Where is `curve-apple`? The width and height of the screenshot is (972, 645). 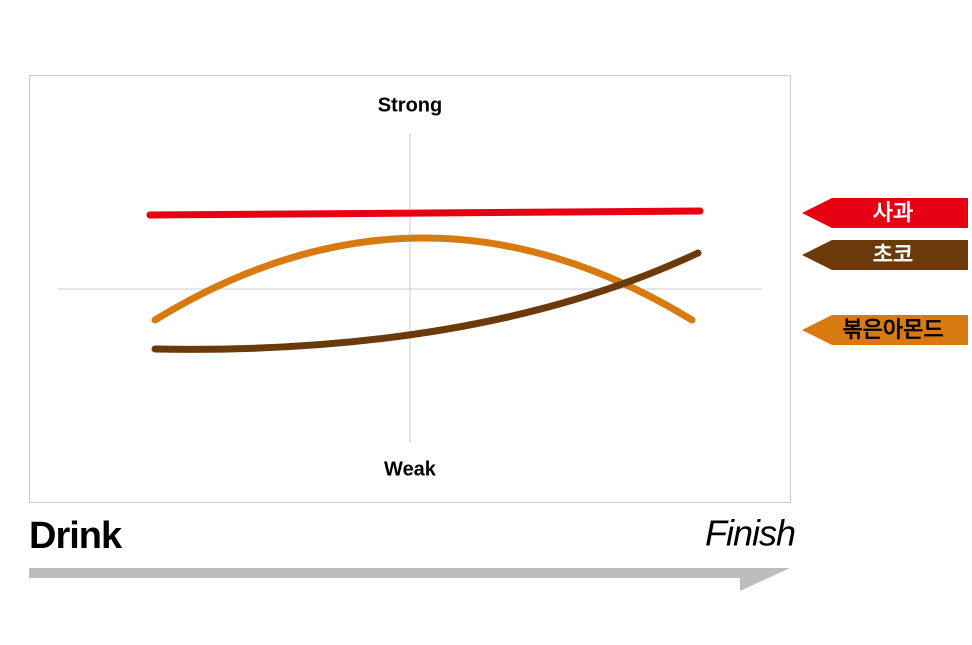 curve-apple is located at coordinates (425, 213).